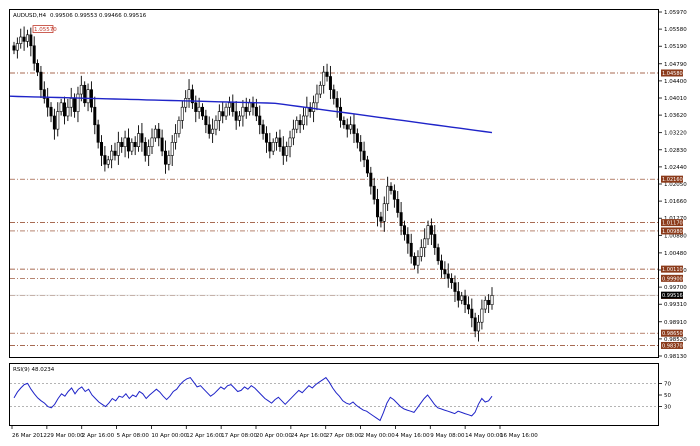 This screenshot has height=446, width=700. Describe the element at coordinates (675, 82) in the screenshot. I see `price-tick-label: 1.04400` at that location.